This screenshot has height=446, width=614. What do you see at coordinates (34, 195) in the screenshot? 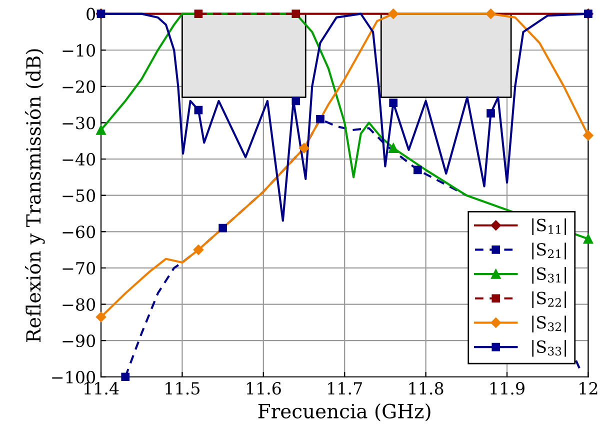
I see `y-axis-title: Reflexión y Transmissión (dB)` at bounding box center [34, 195].